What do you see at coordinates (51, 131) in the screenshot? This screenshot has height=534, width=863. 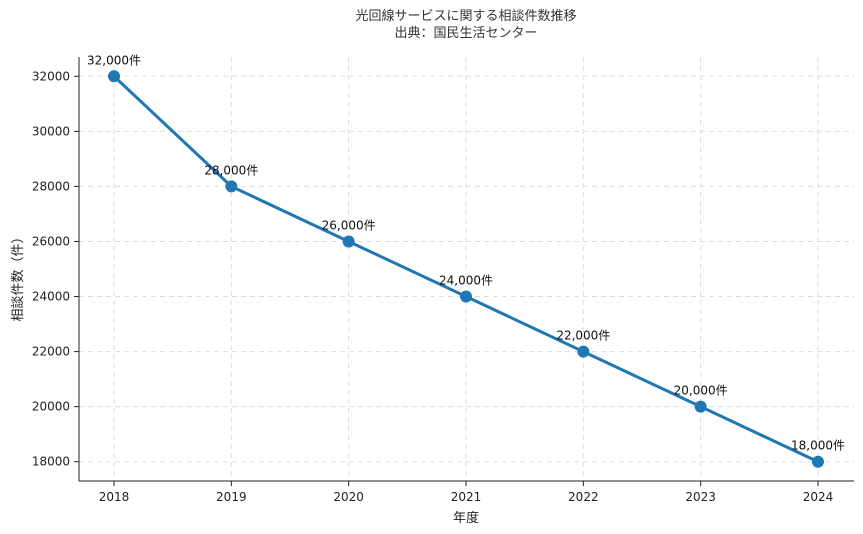 I see `y-tick-label: 30000` at bounding box center [51, 131].